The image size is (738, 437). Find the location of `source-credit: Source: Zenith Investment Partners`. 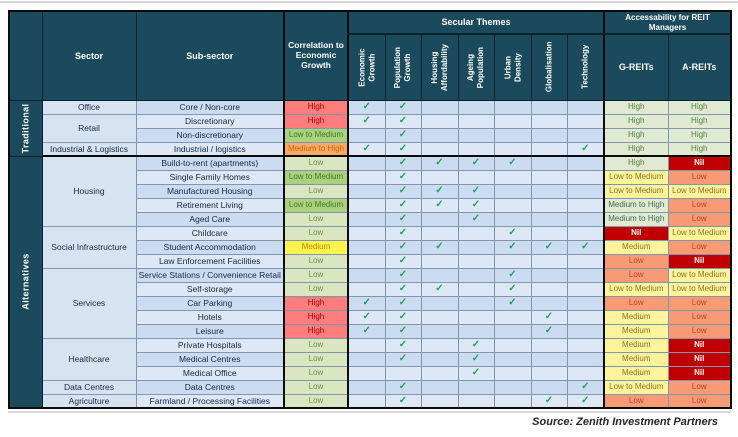

source-credit: Source: Zenith Investment Partners is located at coordinates (625, 422).